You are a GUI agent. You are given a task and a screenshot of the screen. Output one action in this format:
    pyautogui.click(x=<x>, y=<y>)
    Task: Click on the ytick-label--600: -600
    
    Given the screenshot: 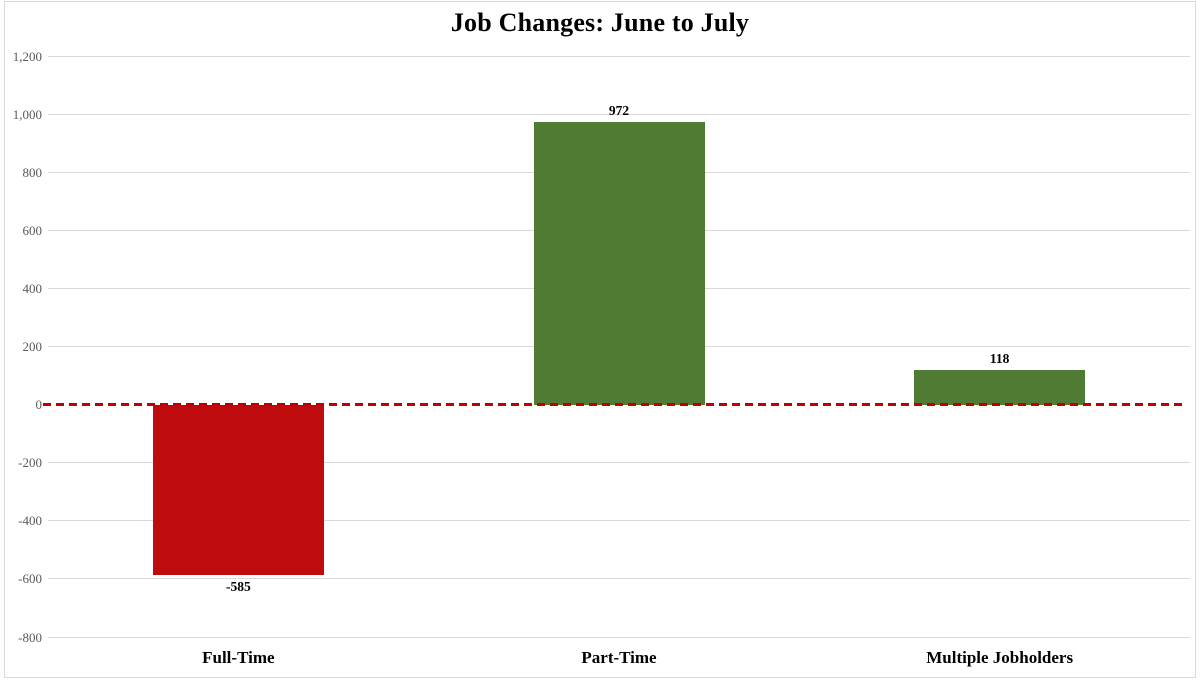 What is the action you would take?
    pyautogui.click(x=30, y=579)
    